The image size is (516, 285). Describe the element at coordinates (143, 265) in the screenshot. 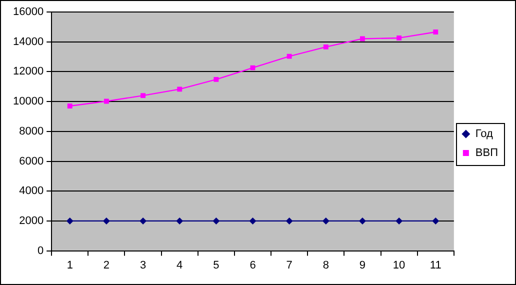

I see `x-tick-label: 3` at that location.